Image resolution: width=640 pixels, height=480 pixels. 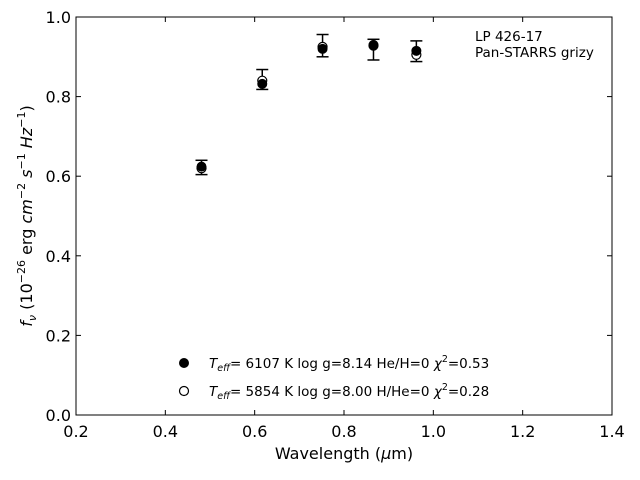 What do you see at coordinates (433, 431) in the screenshot?
I see `x-tick-label: 1.0` at bounding box center [433, 431].